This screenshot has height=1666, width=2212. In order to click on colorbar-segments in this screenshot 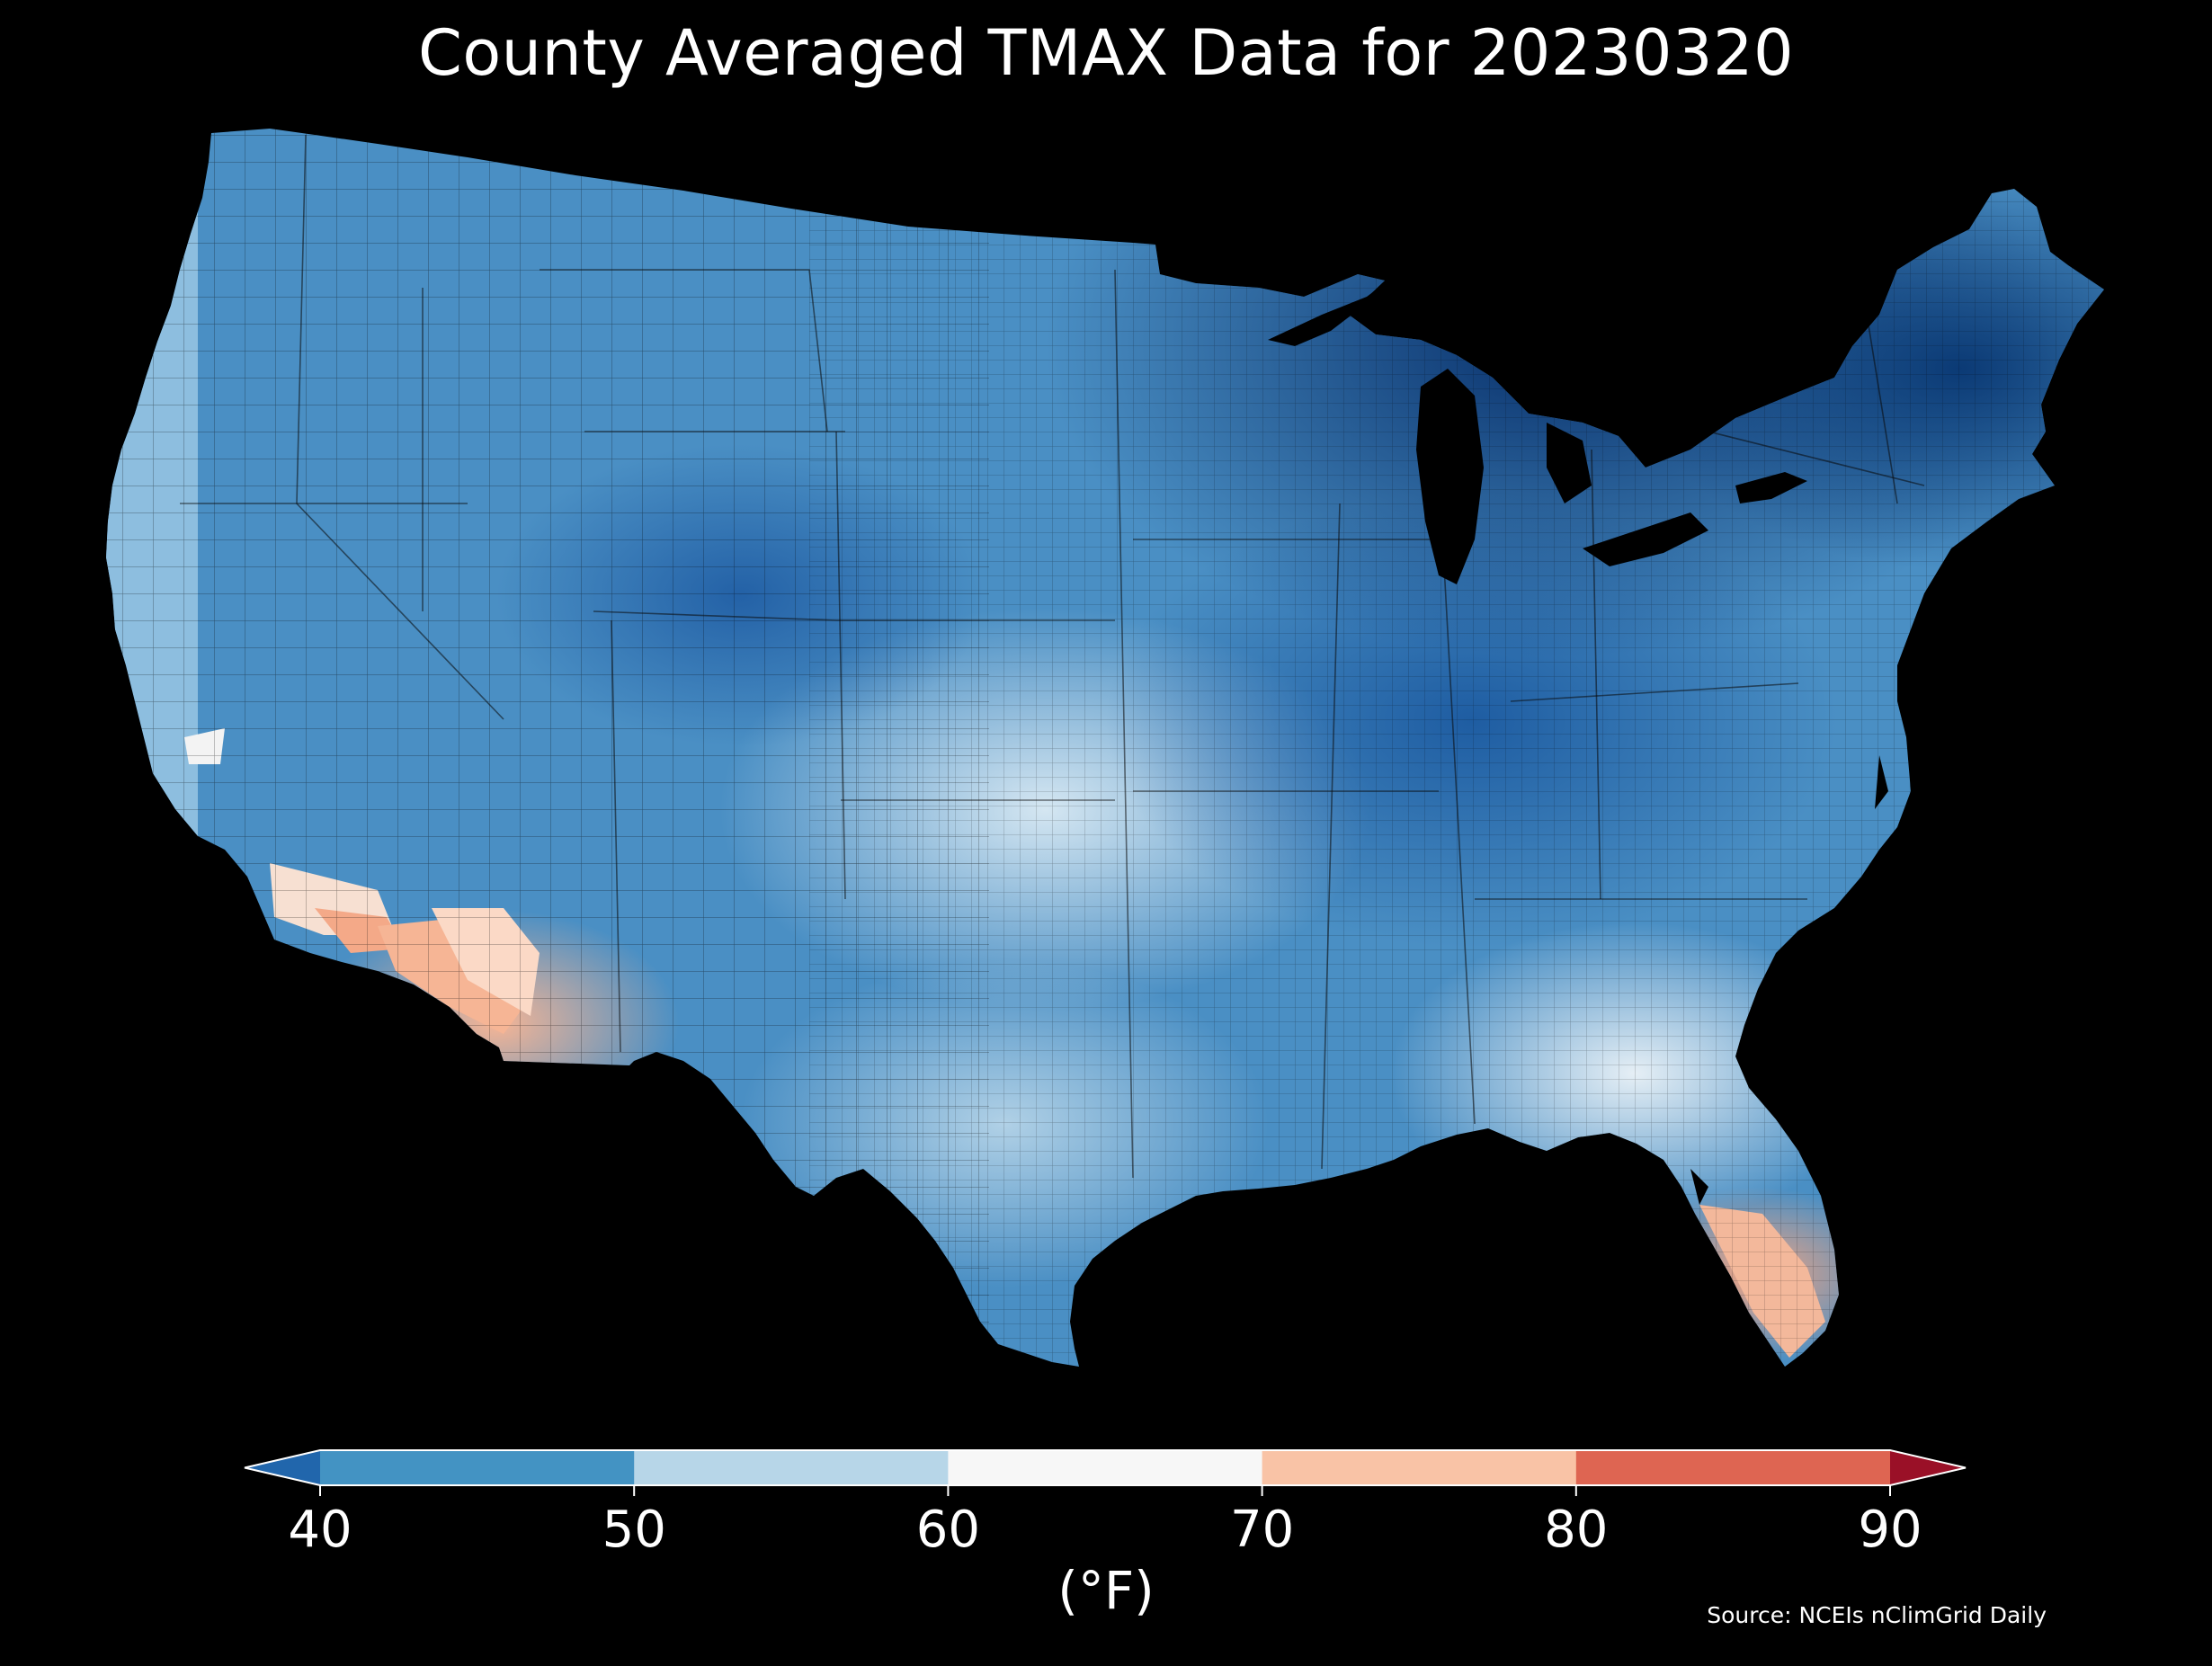, I will do `click(1105, 1468)`.